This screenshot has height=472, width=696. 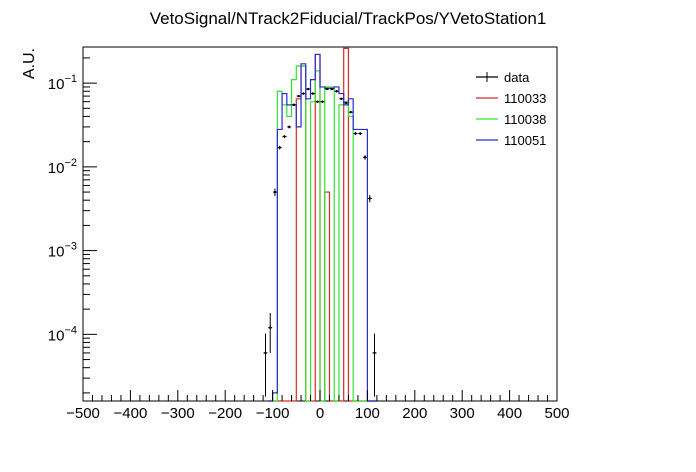 What do you see at coordinates (525, 98) in the screenshot?
I see `legend-label-110033: 110033` at bounding box center [525, 98].